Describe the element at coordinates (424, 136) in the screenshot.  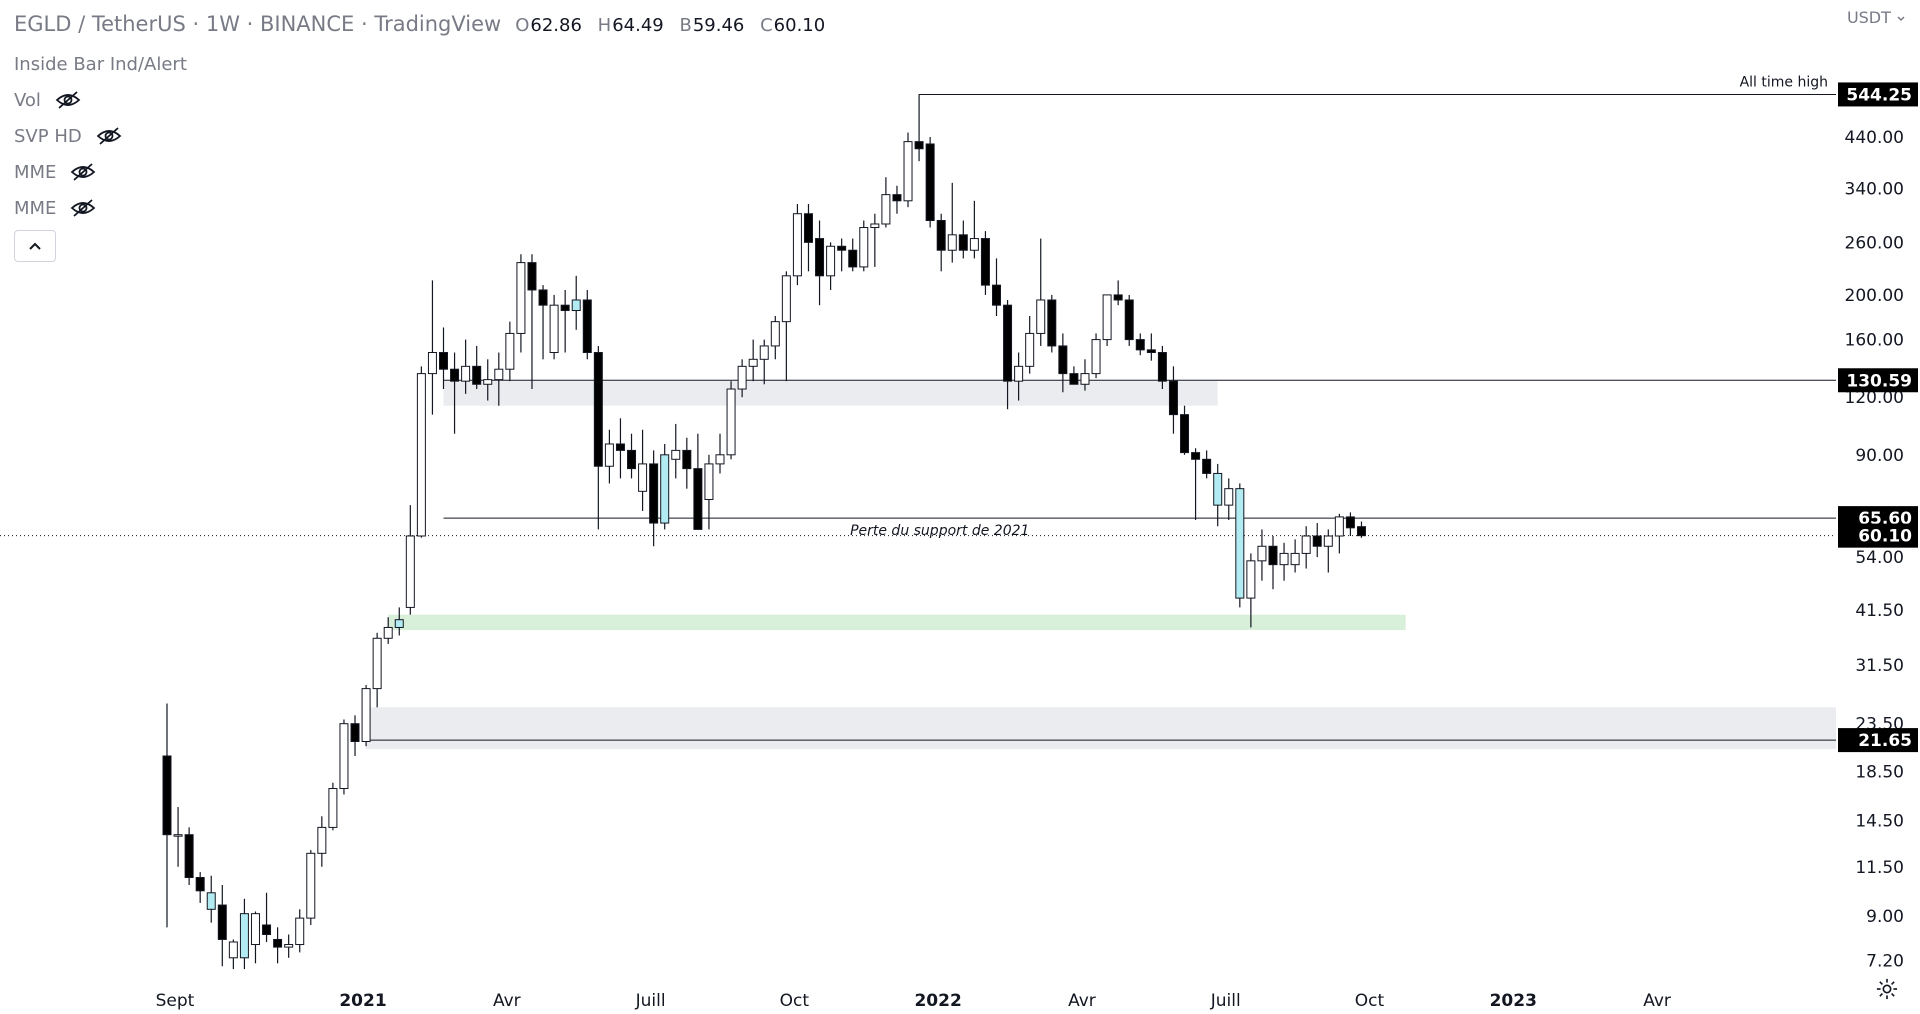
I see `indicator-svp-hd: SVP HD` at that location.